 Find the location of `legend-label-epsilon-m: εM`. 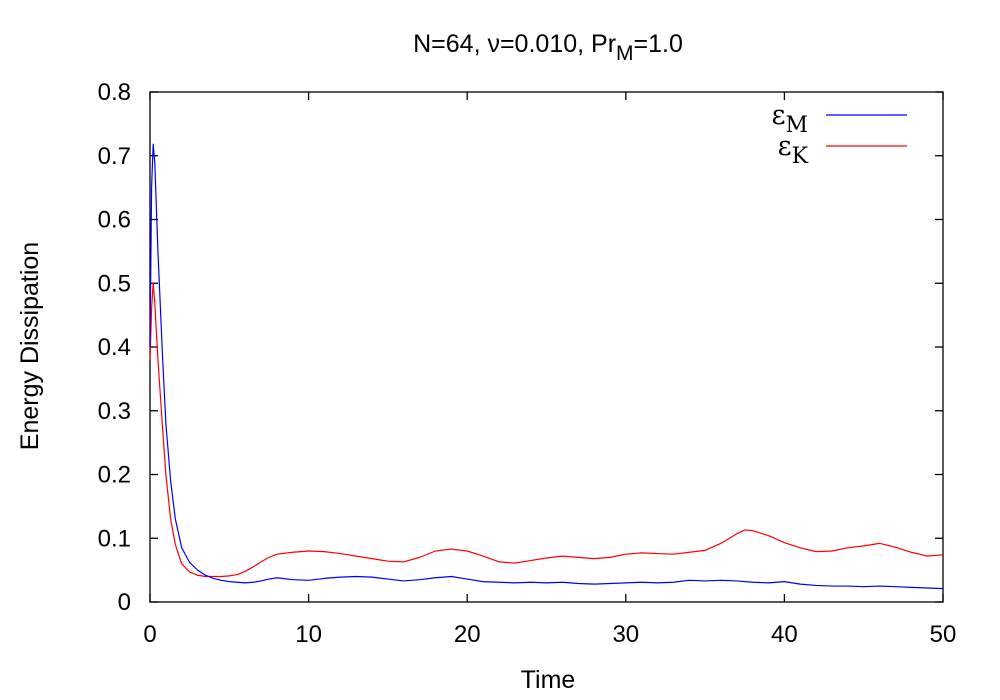

legend-label-epsilon-m: εM is located at coordinates (789, 119).